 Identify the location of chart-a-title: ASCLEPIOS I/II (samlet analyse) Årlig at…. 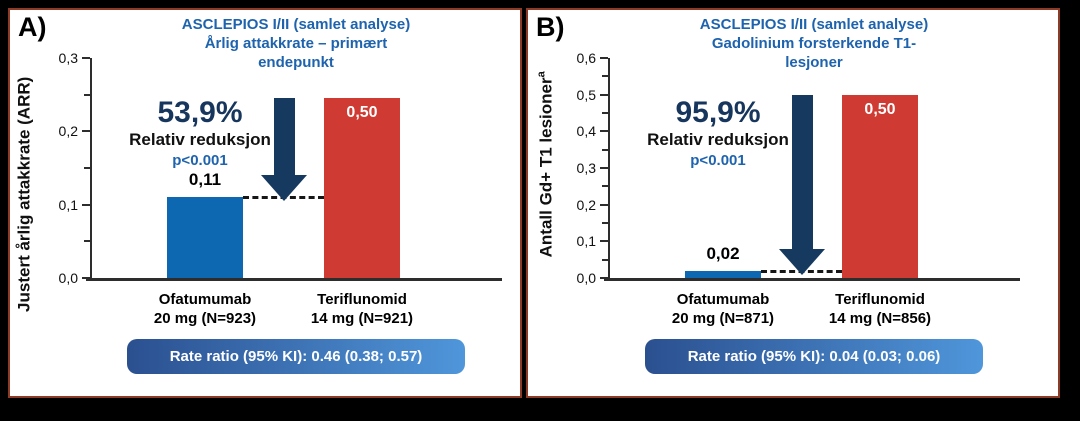
(296, 43).